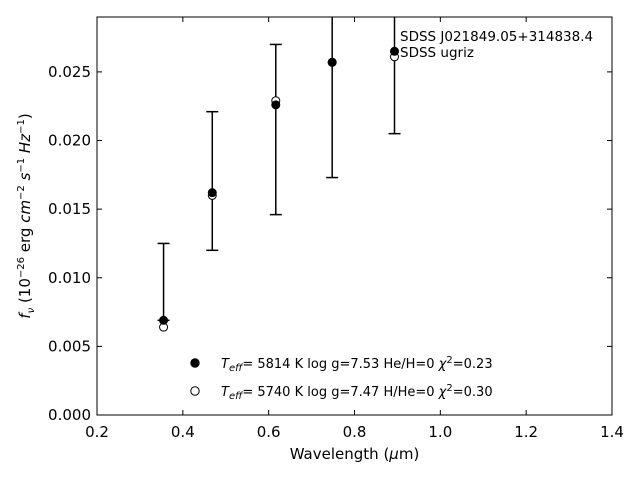  I want to click on x-tick-label: 1.0, so click(440, 432).